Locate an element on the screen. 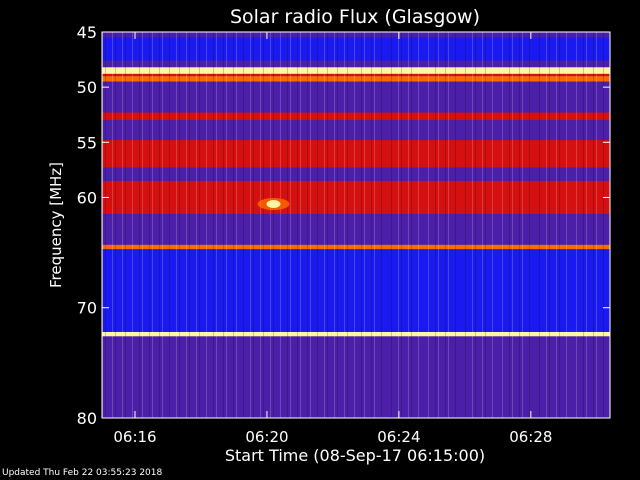 The image size is (640, 480). burst-event is located at coordinates (273, 204).